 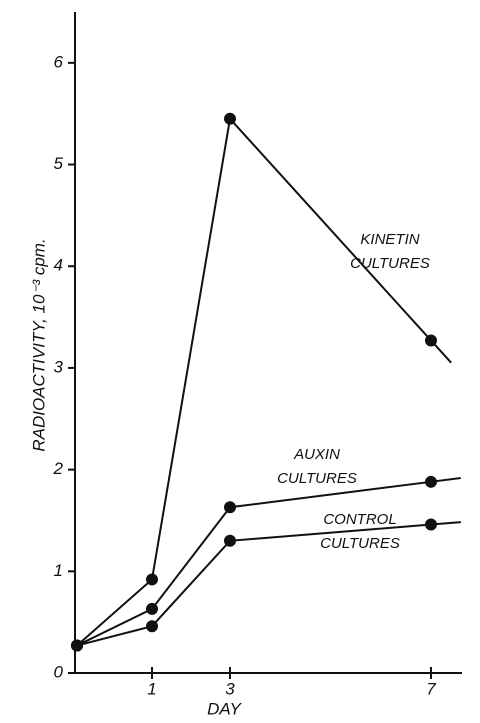 What do you see at coordinates (317, 466) in the screenshot?
I see `series-label: AUXIN CULTURES` at bounding box center [317, 466].